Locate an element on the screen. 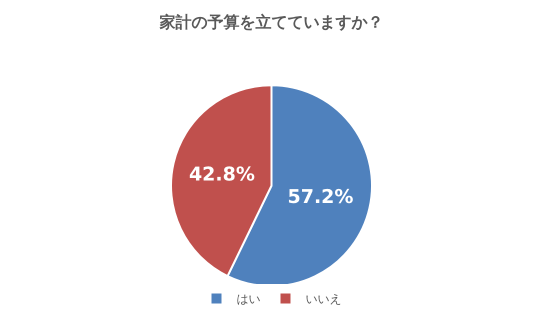  data-label: 57.2% is located at coordinates (321, 197).